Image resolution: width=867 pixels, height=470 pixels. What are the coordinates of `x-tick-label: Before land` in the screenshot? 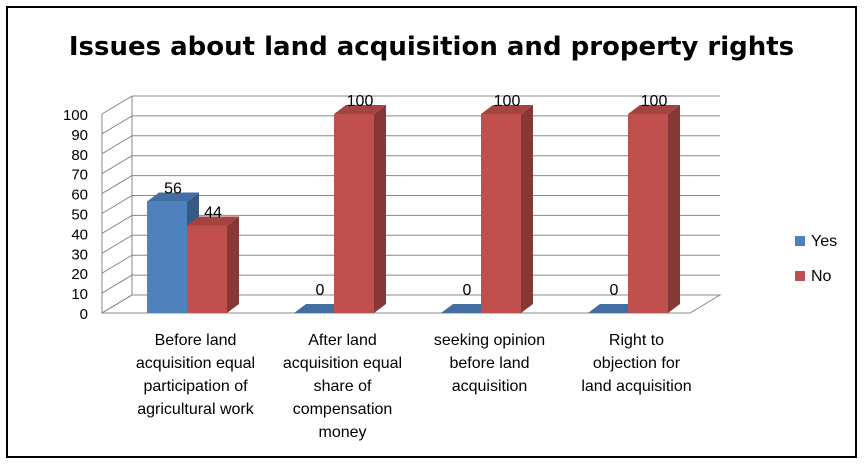 It's located at (196, 340).